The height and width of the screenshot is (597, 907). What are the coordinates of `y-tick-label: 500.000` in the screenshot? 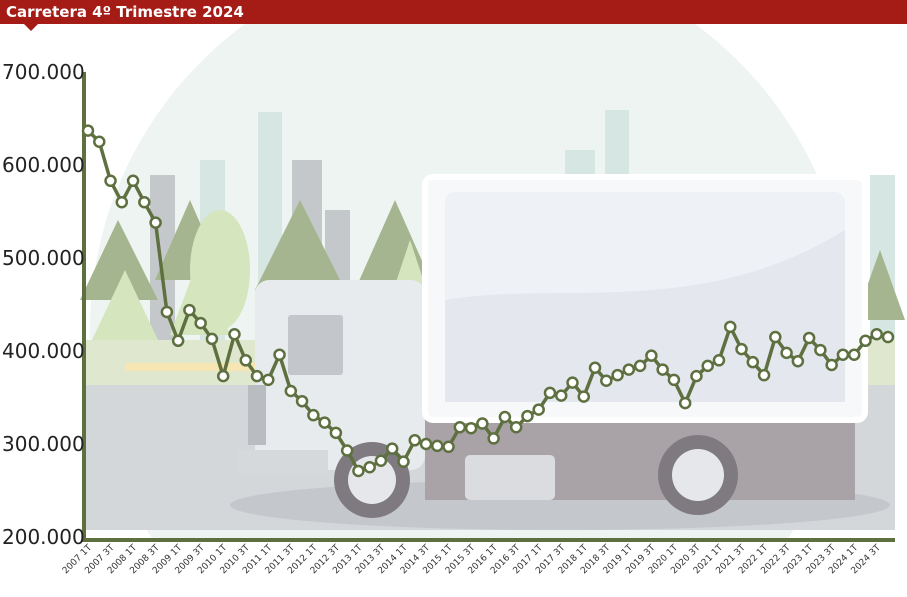 It's located at (43, 258).